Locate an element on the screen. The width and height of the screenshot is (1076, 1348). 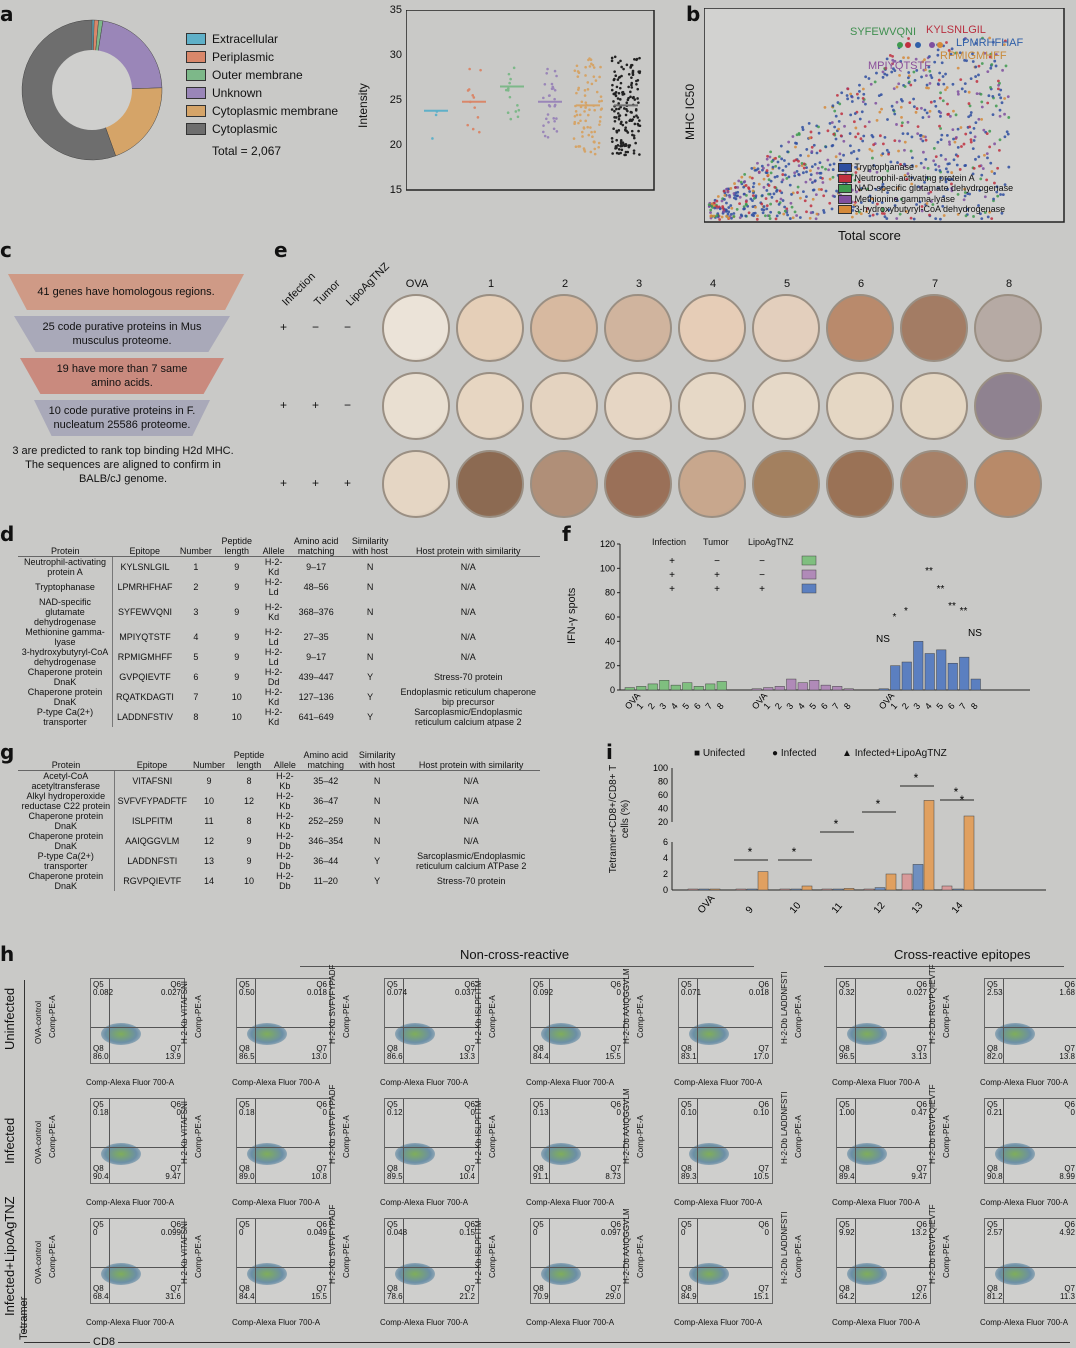
row-header-tumor: Tumor is located at coordinates (327, 293).